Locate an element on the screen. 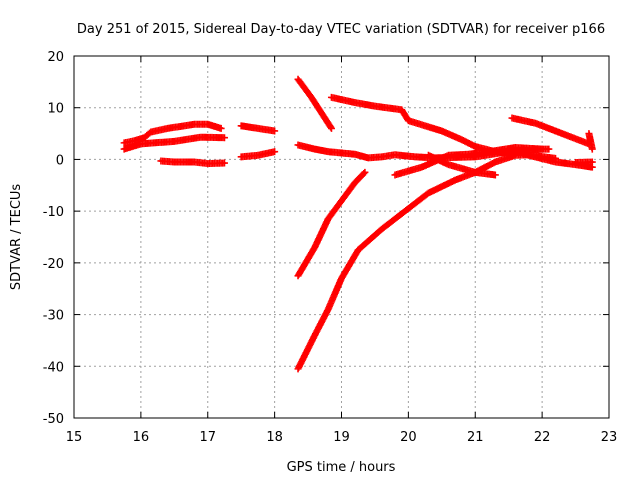  x-tick-label: 15 is located at coordinates (74, 437).